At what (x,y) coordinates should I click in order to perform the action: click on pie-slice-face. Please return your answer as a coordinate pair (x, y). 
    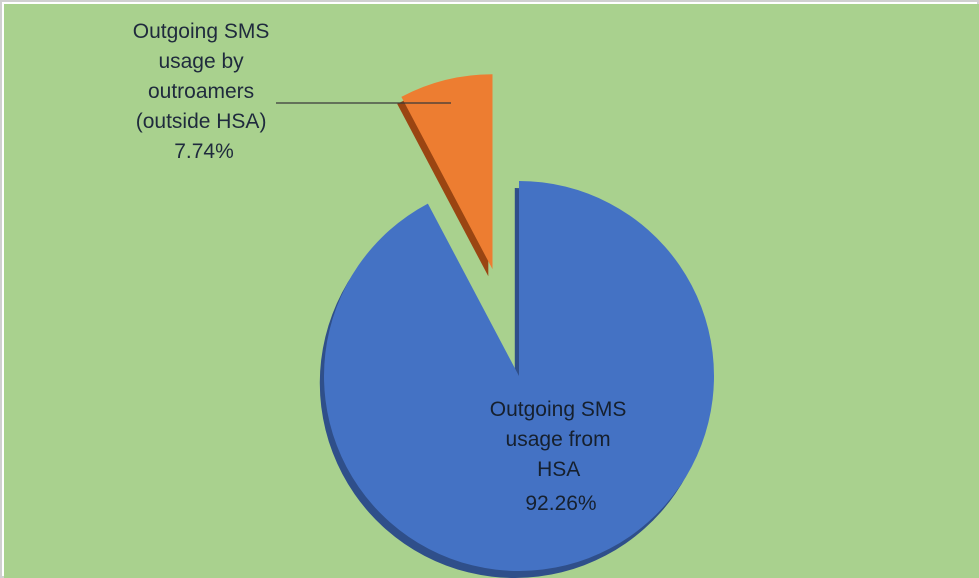
    Looking at the image, I should click on (447, 172).